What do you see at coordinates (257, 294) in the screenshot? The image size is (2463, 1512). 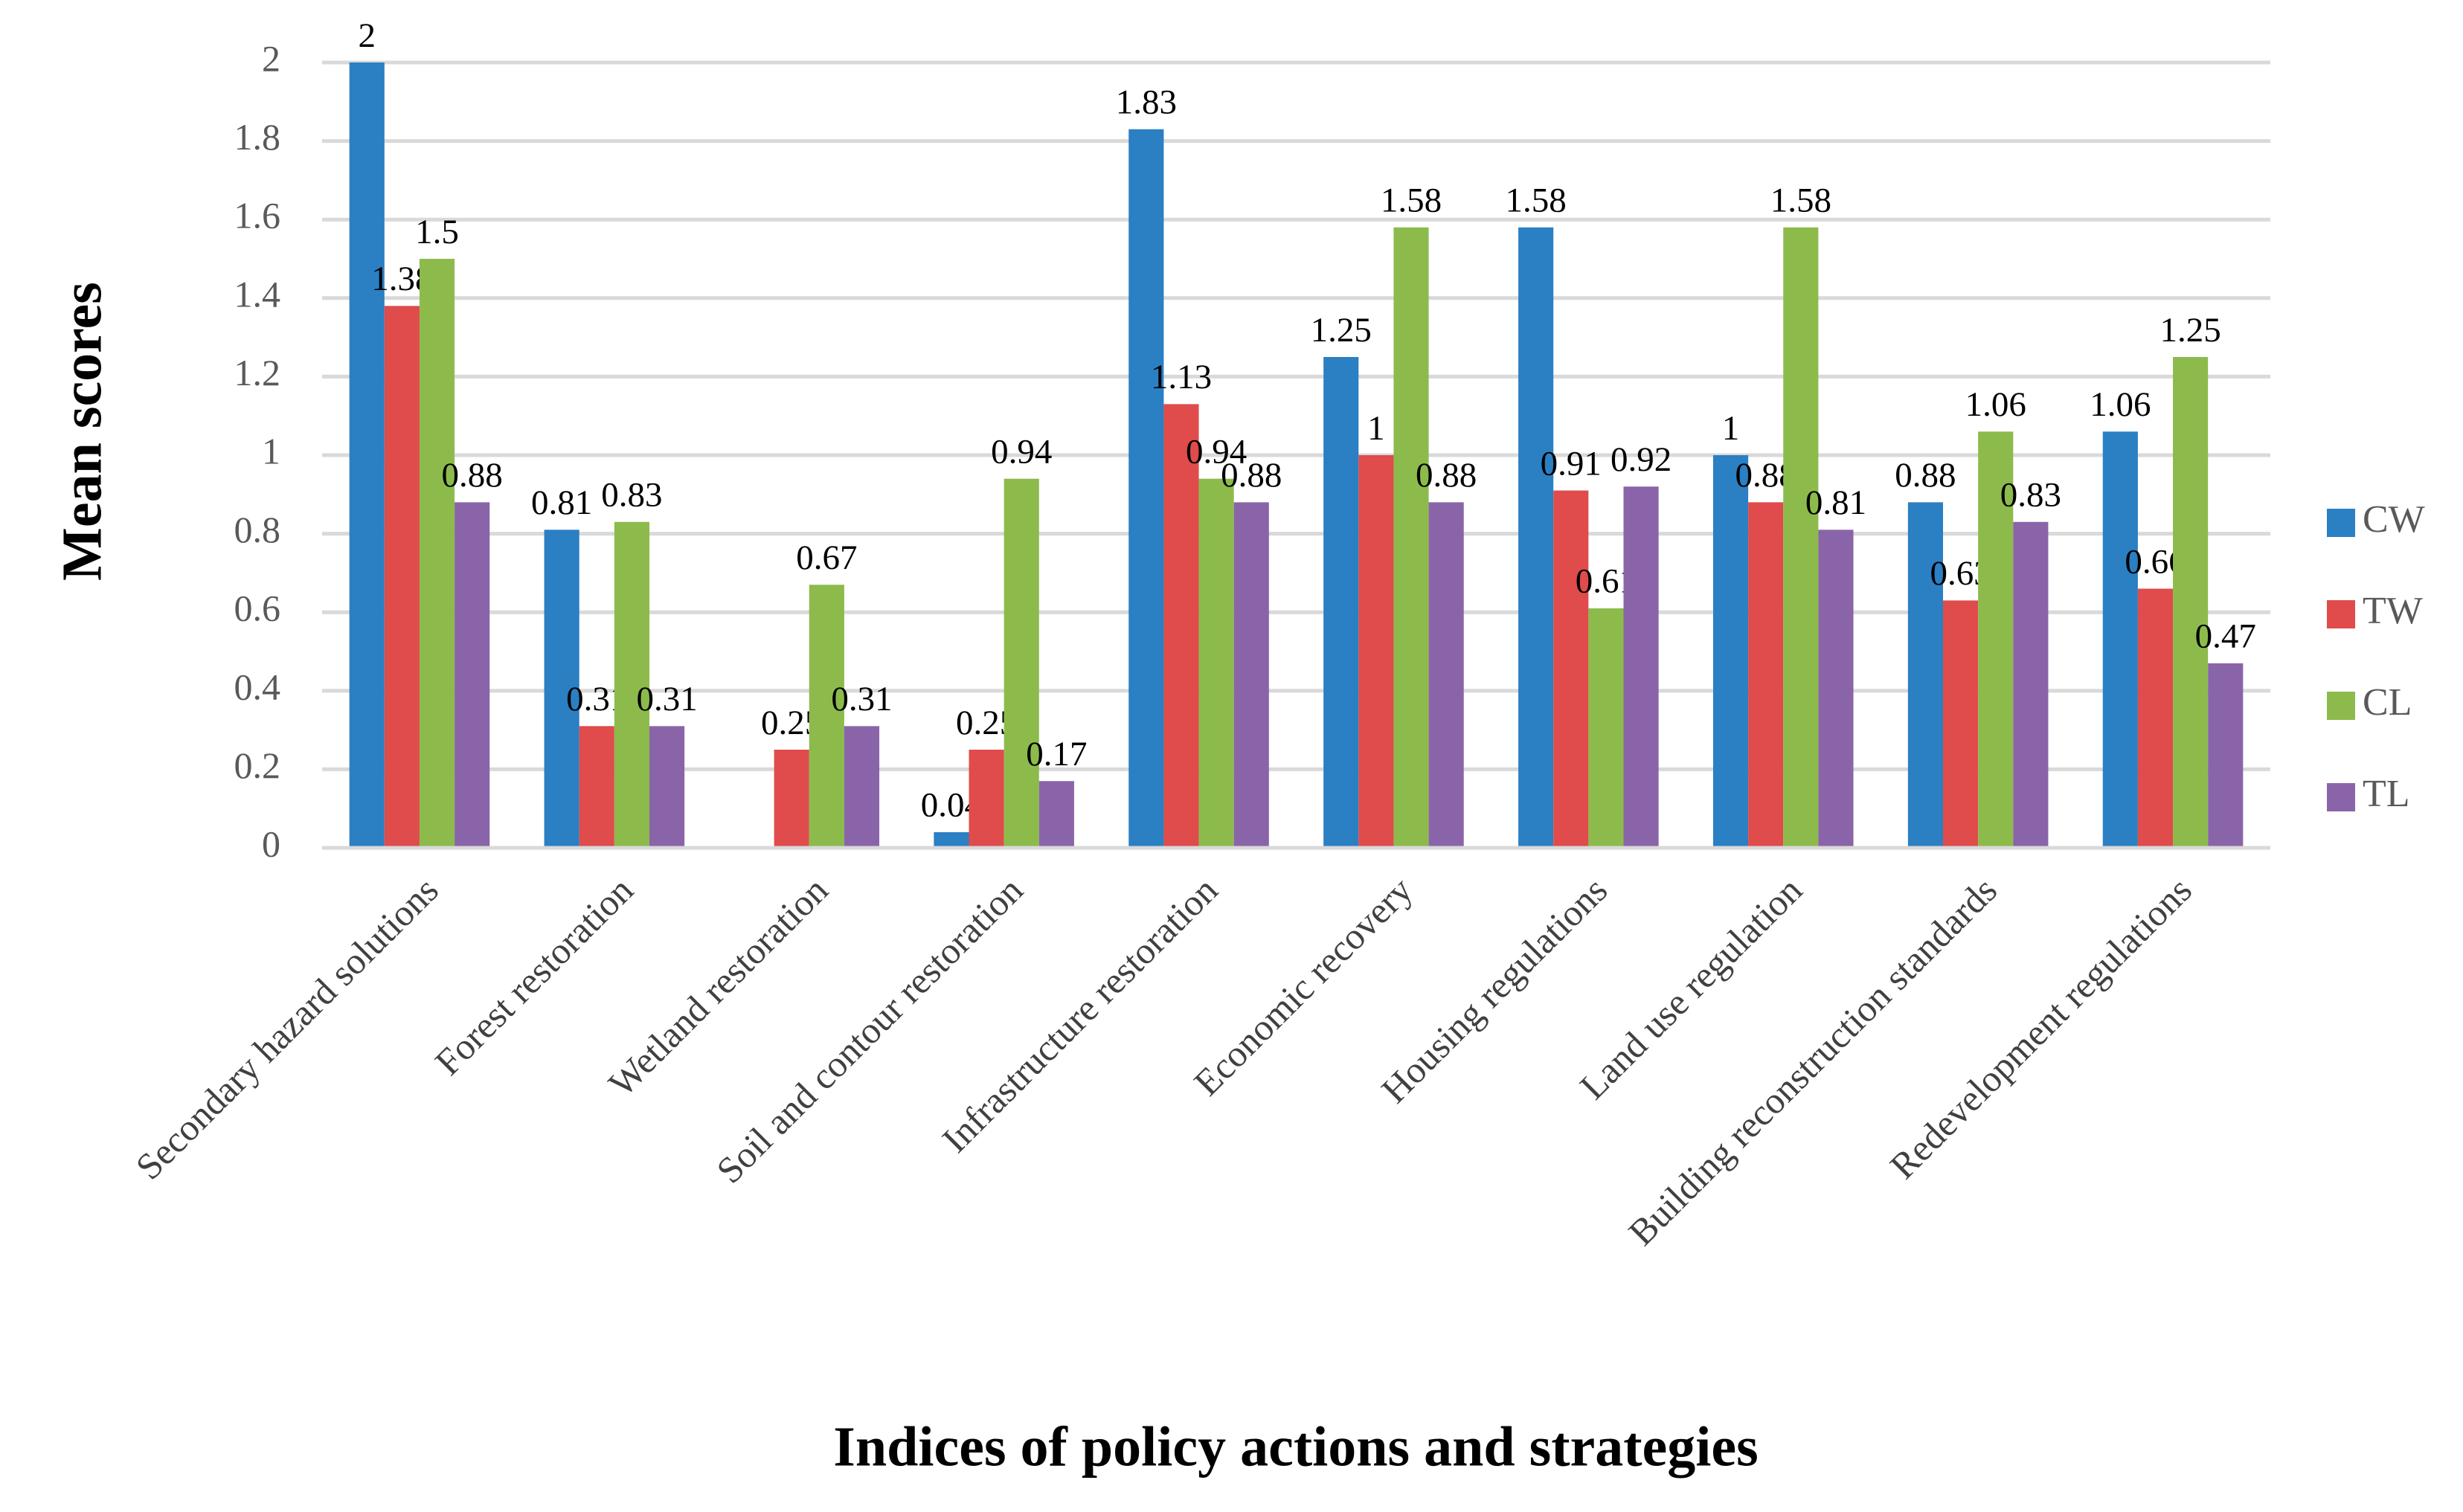 I see `y-tick-label: 1.4` at bounding box center [257, 294].